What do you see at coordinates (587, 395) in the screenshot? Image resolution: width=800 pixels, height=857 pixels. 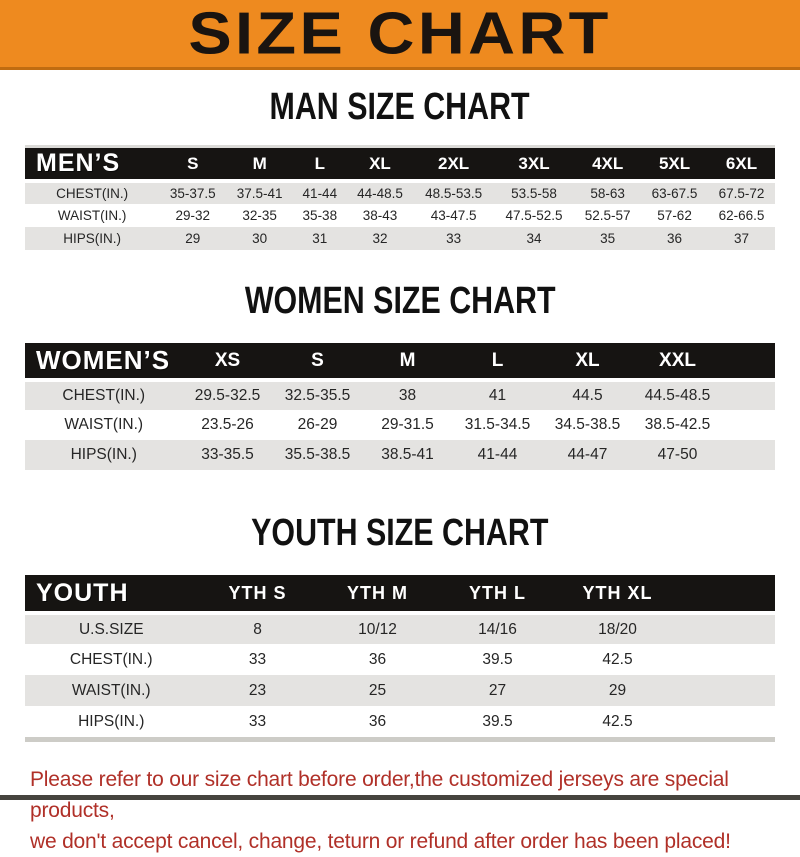 I see `size-value: 44.5` at bounding box center [587, 395].